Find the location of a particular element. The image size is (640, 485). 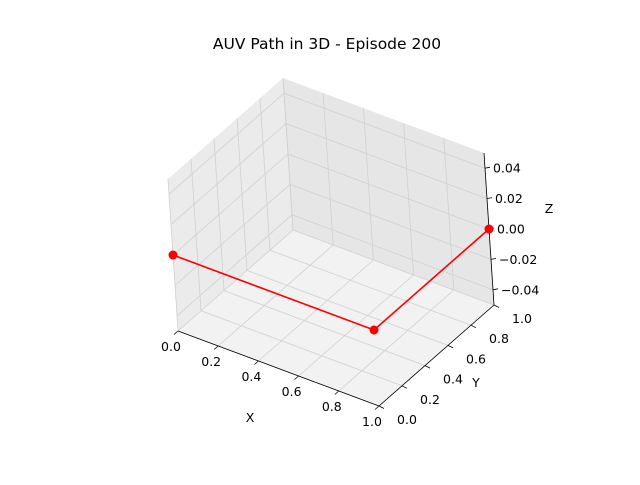

z-axis-label: Z is located at coordinates (549, 208).